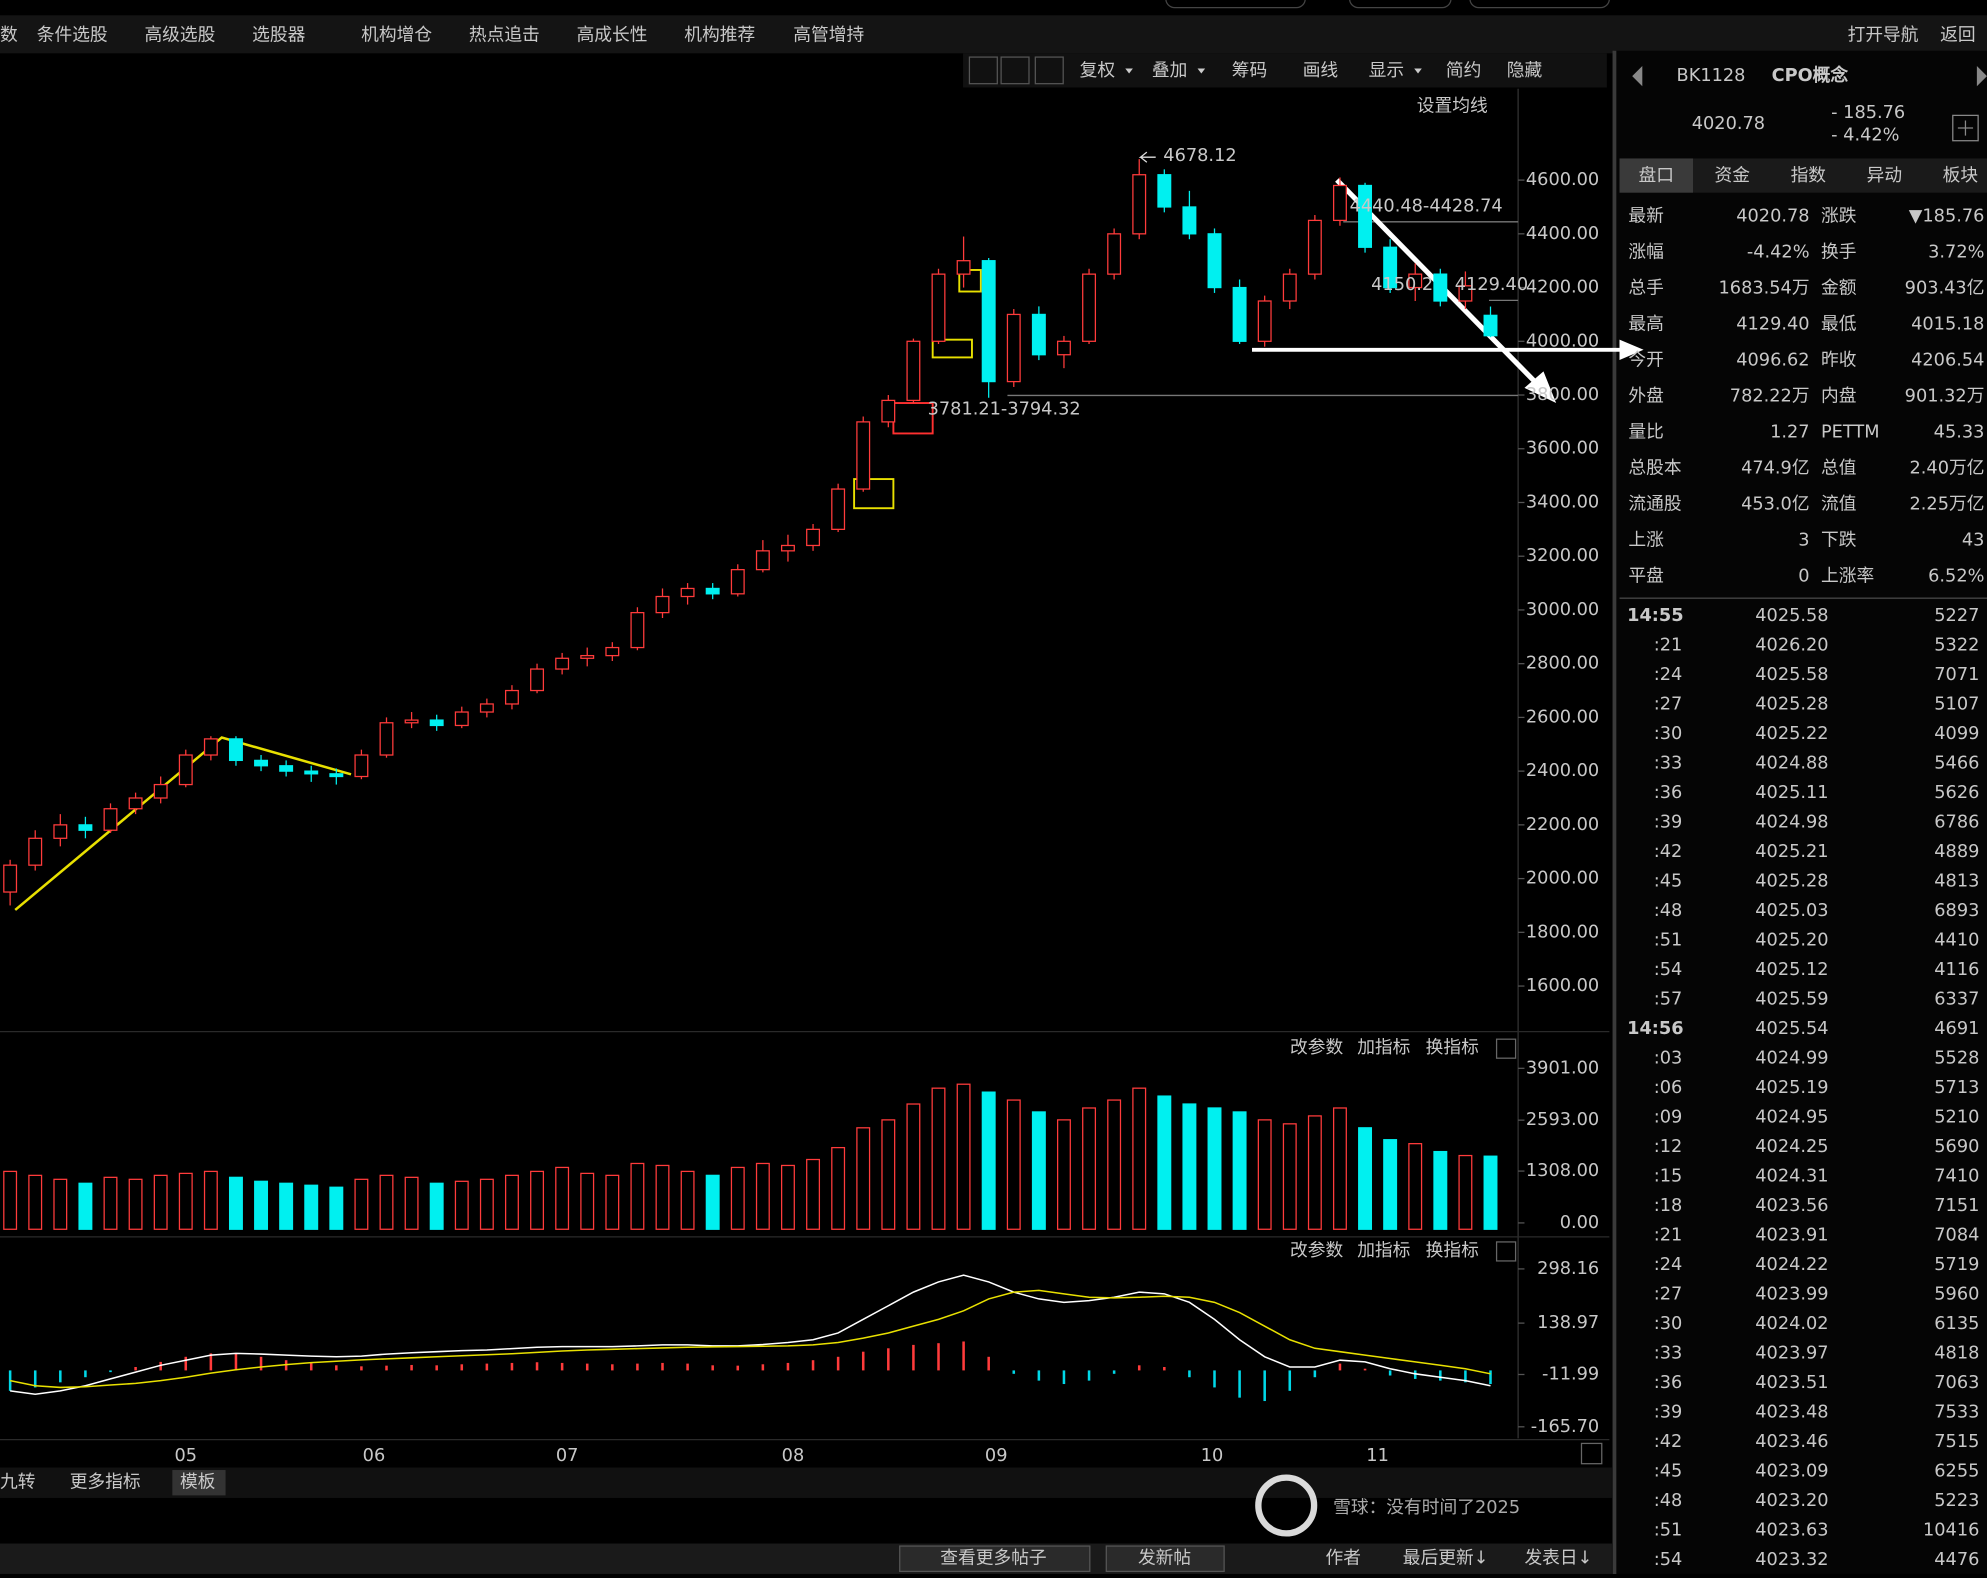 The width and height of the screenshot is (1987, 1578). Describe the element at coordinates (1956, 1088) in the screenshot. I see `tick-volume: 5713` at that location.